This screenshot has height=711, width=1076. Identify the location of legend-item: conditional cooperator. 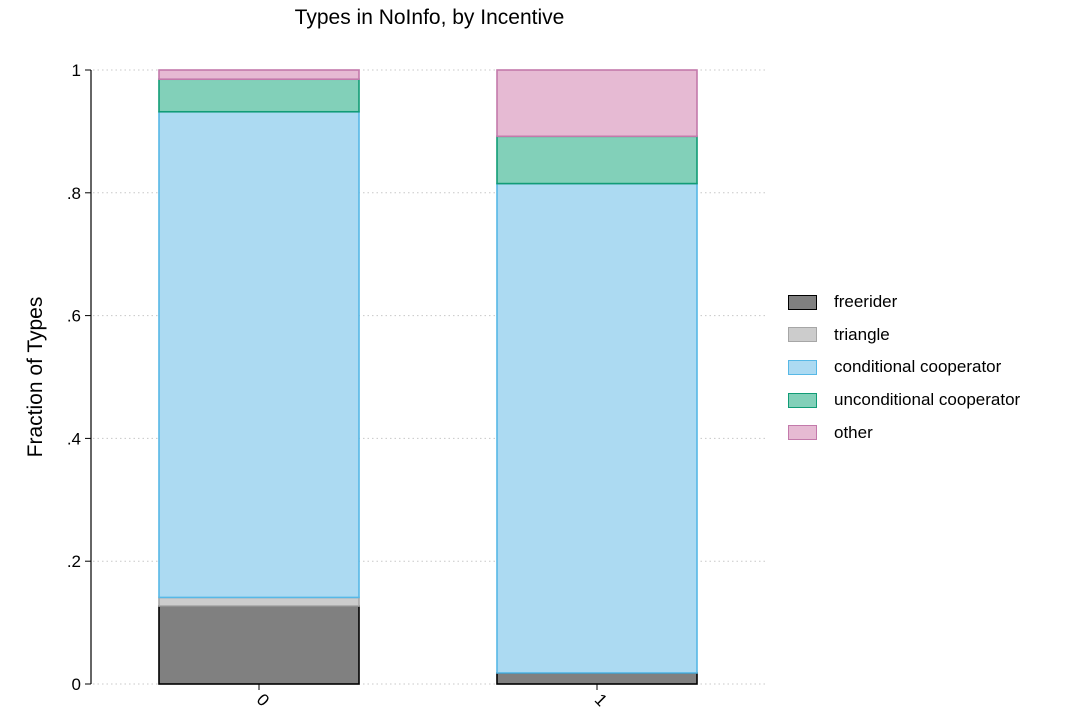
(904, 367).